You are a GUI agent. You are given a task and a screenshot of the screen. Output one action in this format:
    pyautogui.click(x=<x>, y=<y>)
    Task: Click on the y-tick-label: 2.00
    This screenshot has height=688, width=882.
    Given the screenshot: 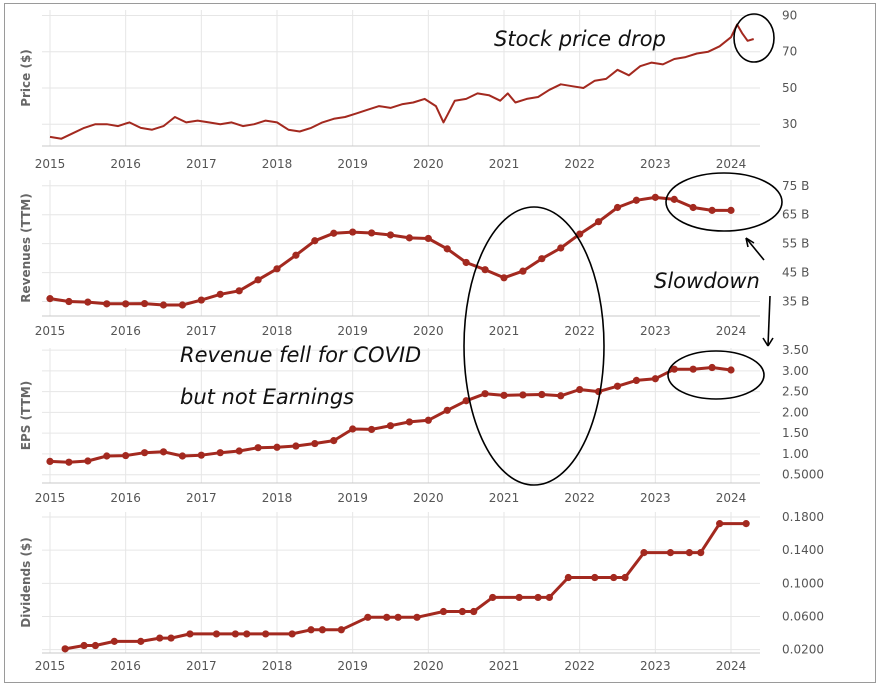 What is the action you would take?
    pyautogui.click(x=795, y=412)
    